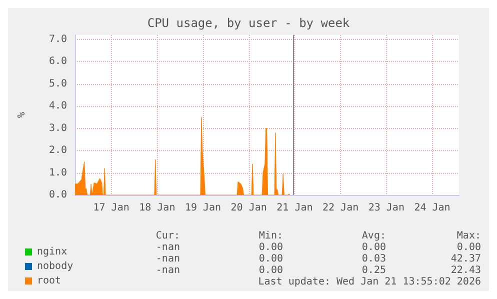 This screenshot has height=299, width=497. Describe the element at coordinates (386, 208) in the screenshot. I see `x-tick-label: 23 Jan` at that location.